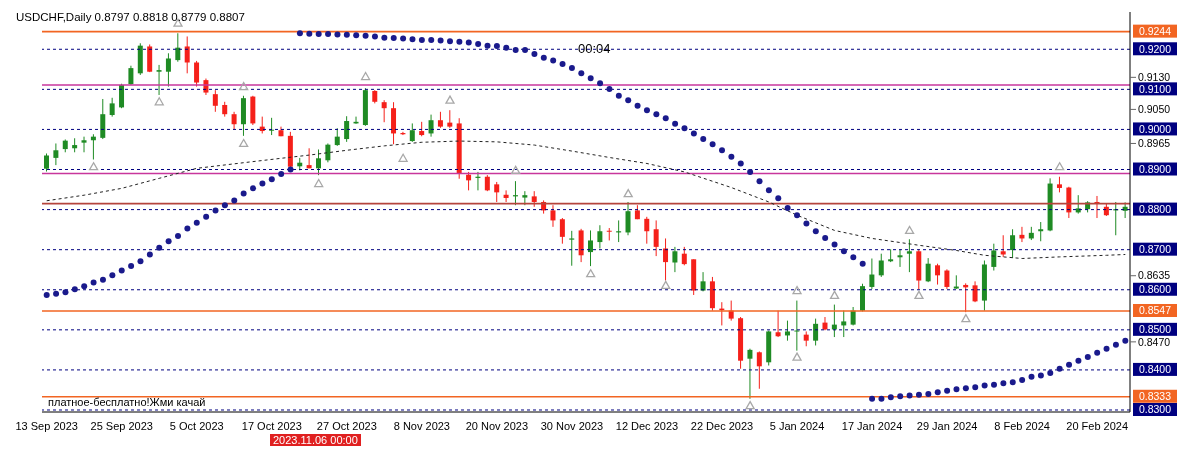 The width and height of the screenshot is (1200, 451). I want to click on x-tick-label: 5 Oct 2023, so click(196, 426).